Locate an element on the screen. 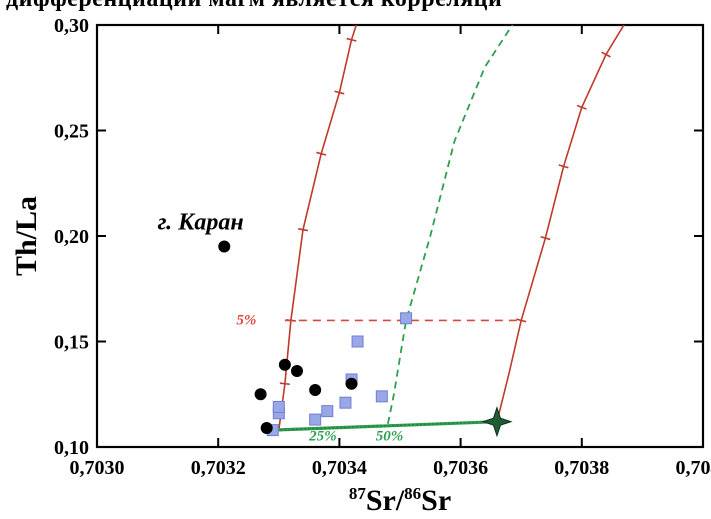  x-axis-title-part-2: Sr is located at coordinates (436, 500).